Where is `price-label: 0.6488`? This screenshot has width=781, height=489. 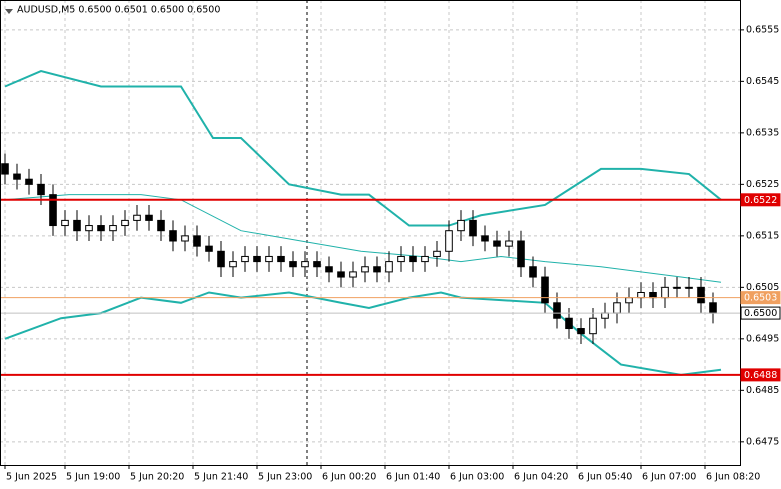 price-label: 0.6488 is located at coordinates (760, 375).